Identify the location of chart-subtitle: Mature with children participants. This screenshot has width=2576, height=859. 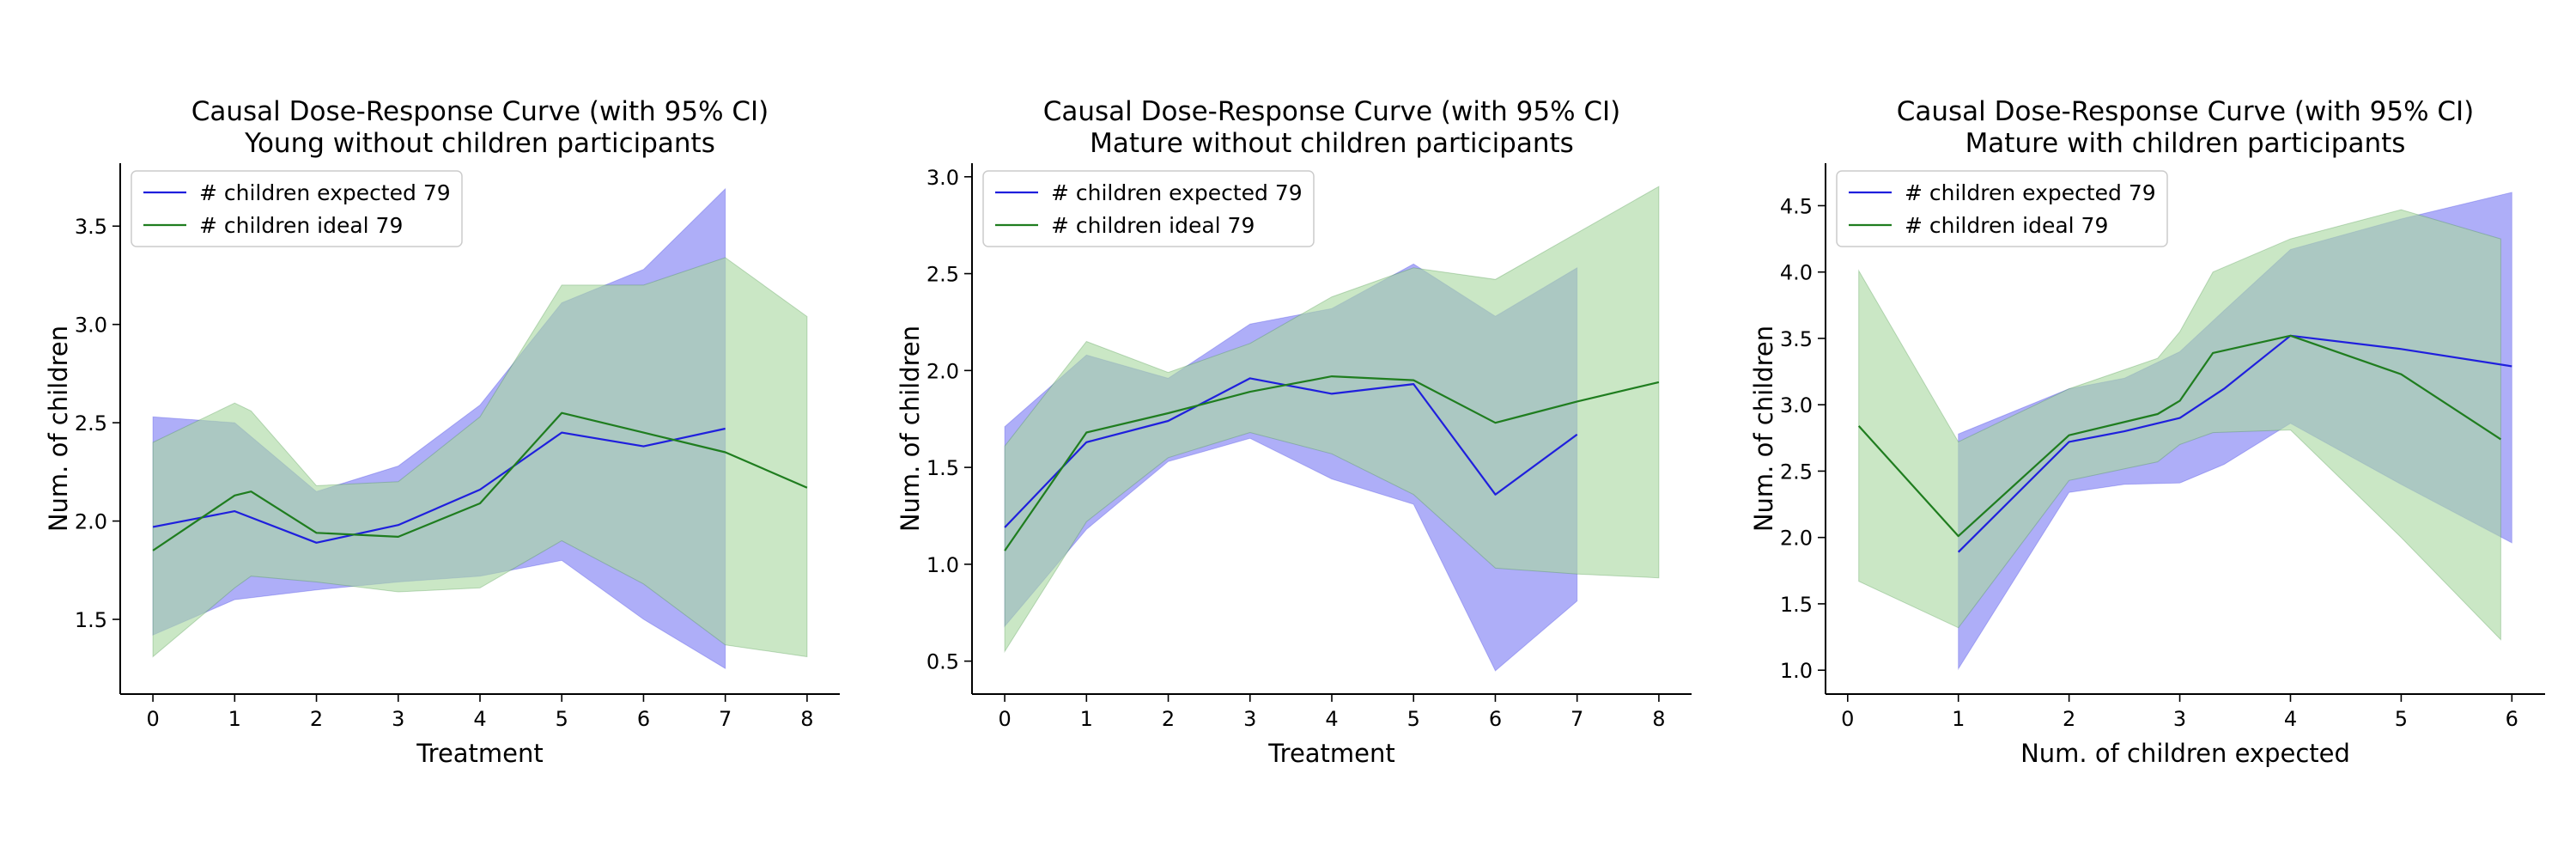
(2185, 144).